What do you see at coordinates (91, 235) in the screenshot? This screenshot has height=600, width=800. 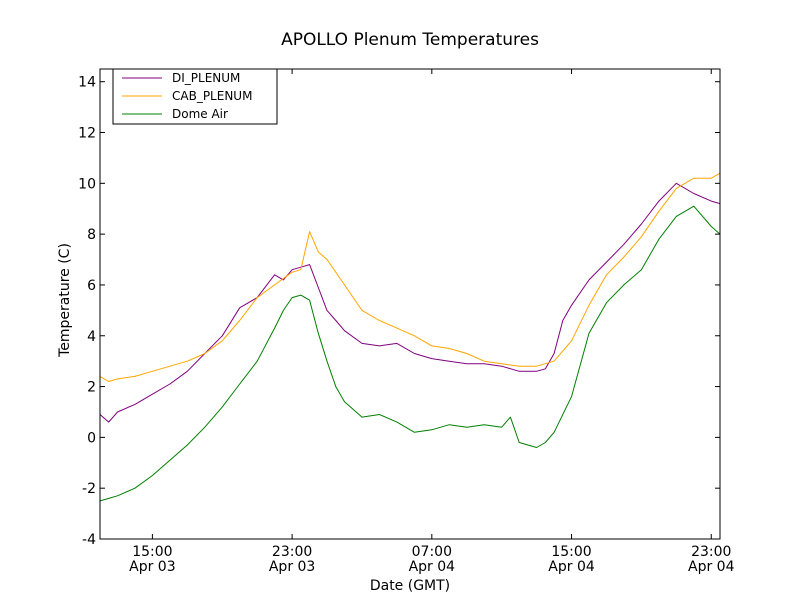 I see `y-tick-label: 8` at bounding box center [91, 235].